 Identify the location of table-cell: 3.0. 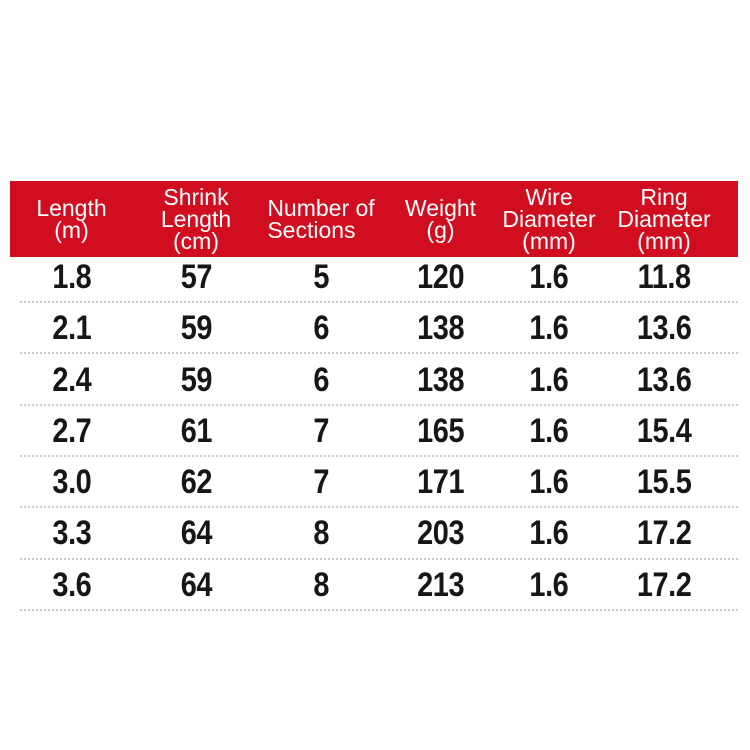
(71, 482).